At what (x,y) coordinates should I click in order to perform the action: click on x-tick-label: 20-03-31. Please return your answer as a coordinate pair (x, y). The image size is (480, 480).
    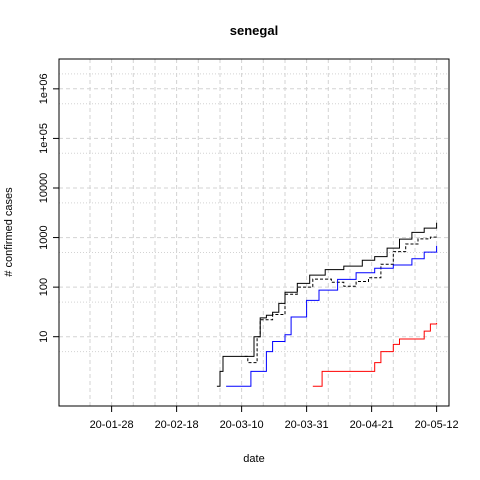
    Looking at the image, I should click on (307, 425).